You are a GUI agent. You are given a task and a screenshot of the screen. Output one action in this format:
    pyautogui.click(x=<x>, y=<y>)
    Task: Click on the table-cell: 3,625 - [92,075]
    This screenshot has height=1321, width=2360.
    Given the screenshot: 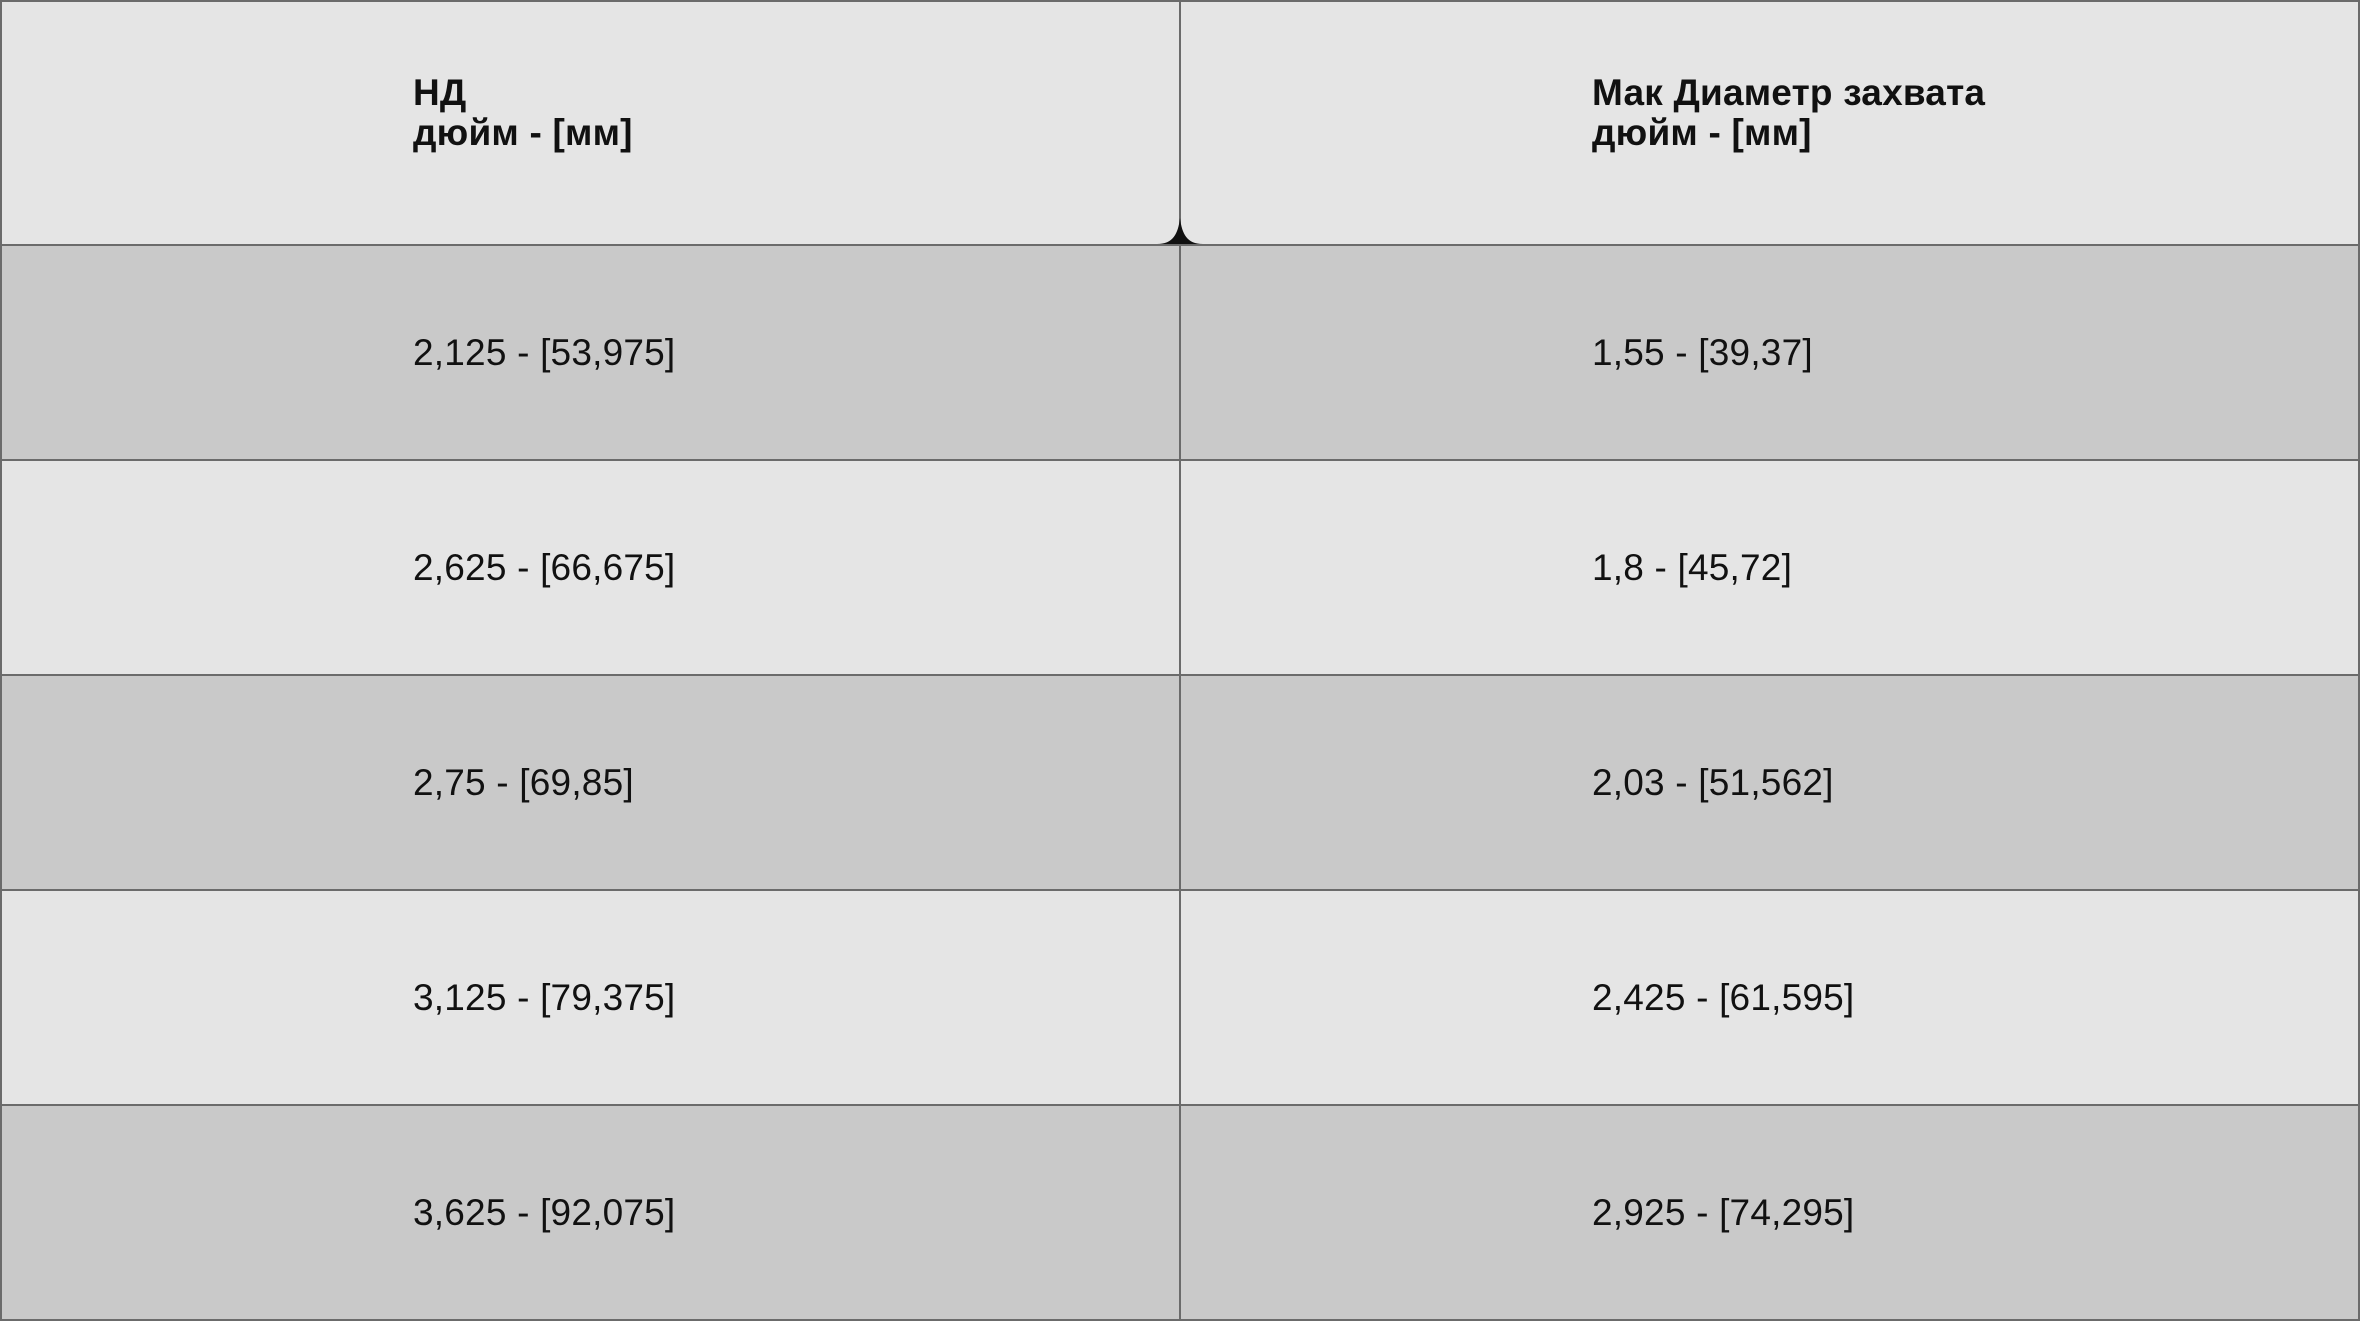 What is the action you would take?
    pyautogui.click(x=591, y=1212)
    